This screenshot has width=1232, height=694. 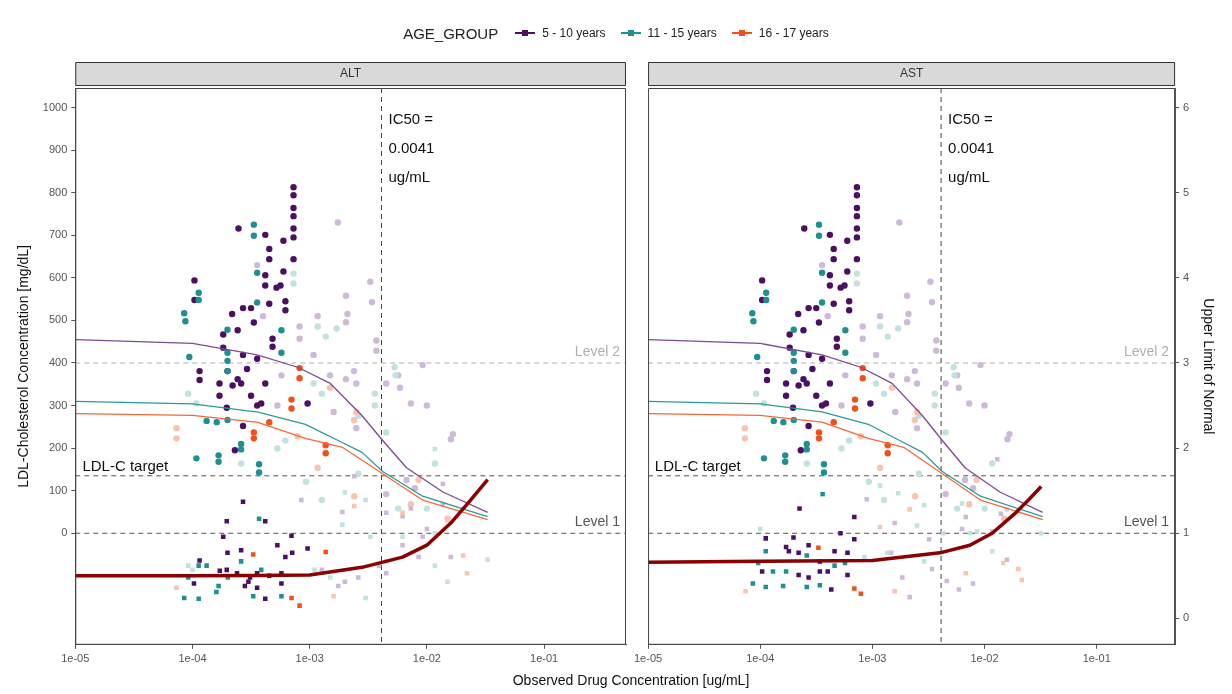 I want to click on legend-label: 11 - 15 years, so click(x=682, y=33).